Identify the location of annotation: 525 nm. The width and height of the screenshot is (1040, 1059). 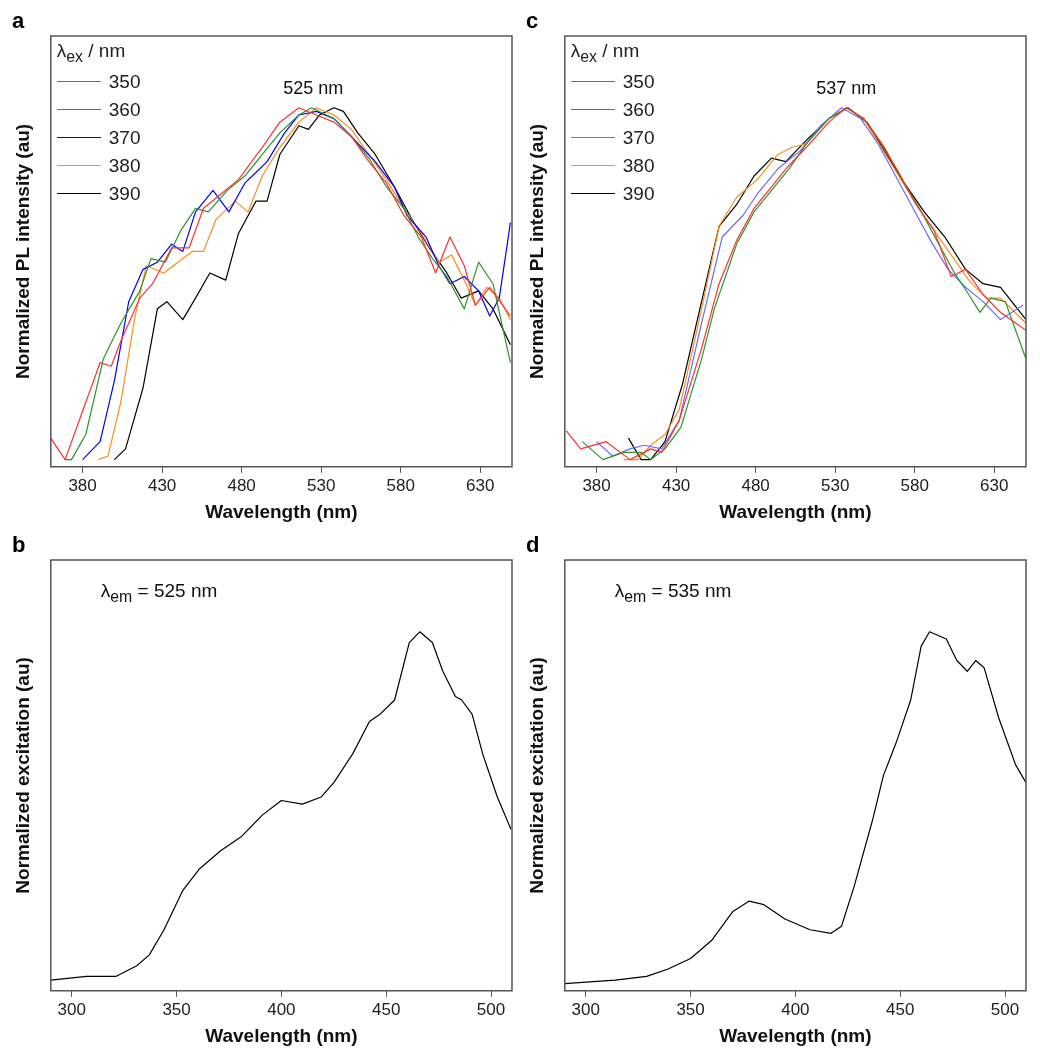
(313, 87).